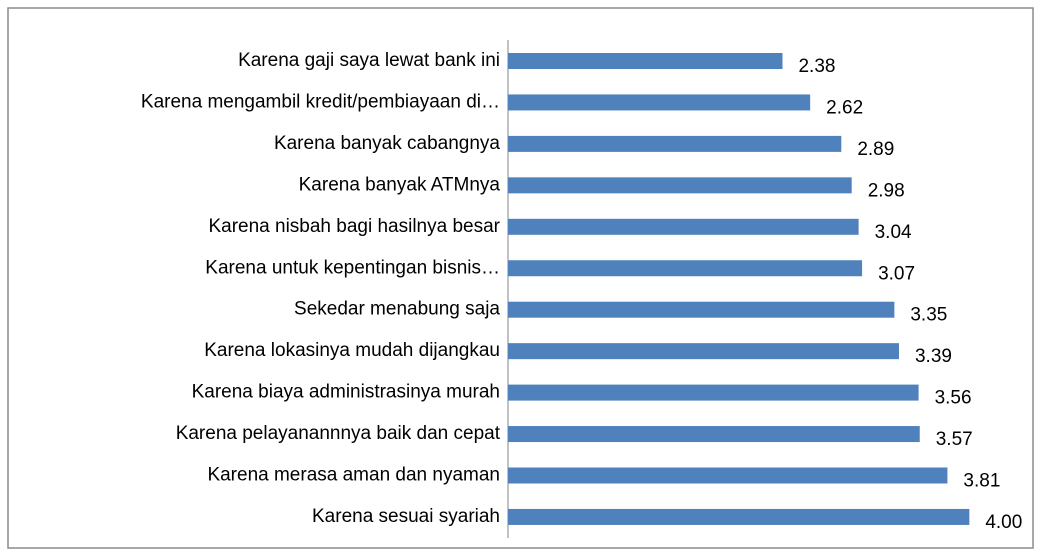 The image size is (1041, 557). What do you see at coordinates (953, 398) in the screenshot?
I see `data-label: 3.56` at bounding box center [953, 398].